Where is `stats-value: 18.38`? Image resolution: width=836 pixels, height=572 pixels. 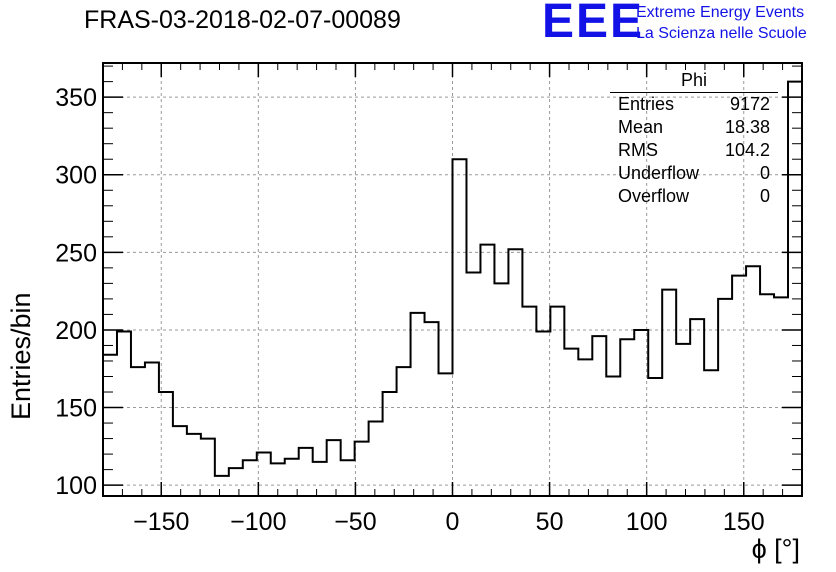 stats-value: 18.38 is located at coordinates (747, 127).